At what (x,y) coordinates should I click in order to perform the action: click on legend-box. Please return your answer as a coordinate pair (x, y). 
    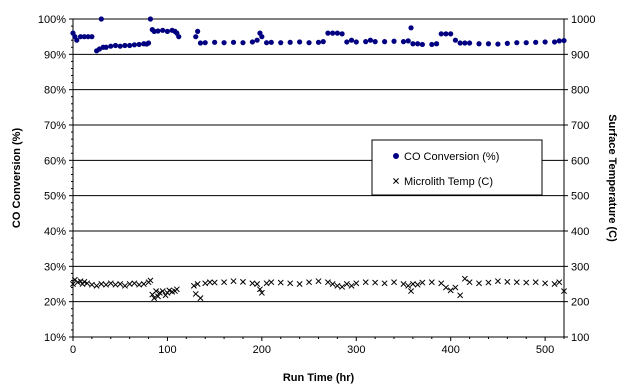
    Looking at the image, I should click on (457, 167).